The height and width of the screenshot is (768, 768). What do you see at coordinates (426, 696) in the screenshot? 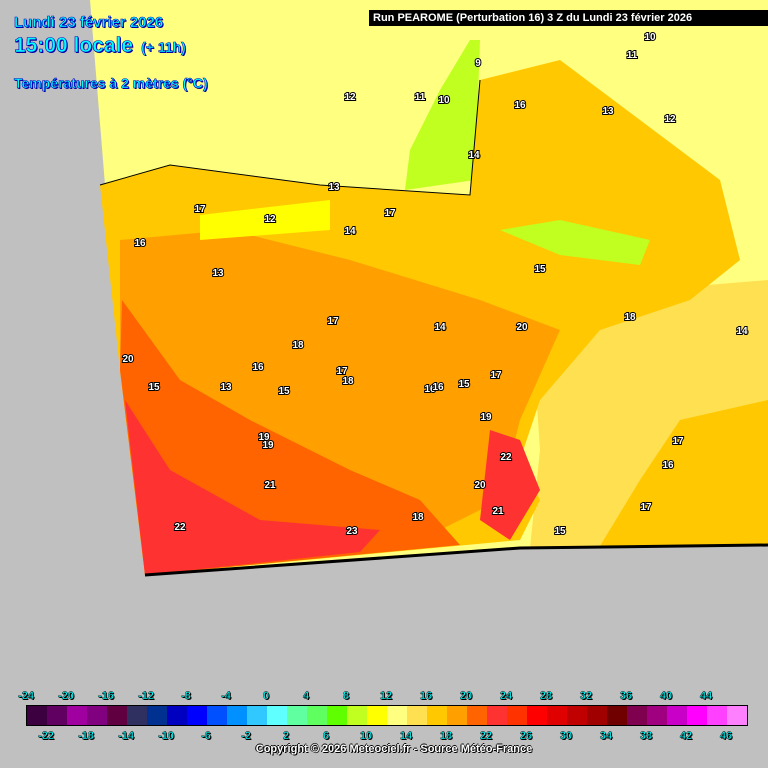
I see `legend-label-top: 16` at bounding box center [426, 696].